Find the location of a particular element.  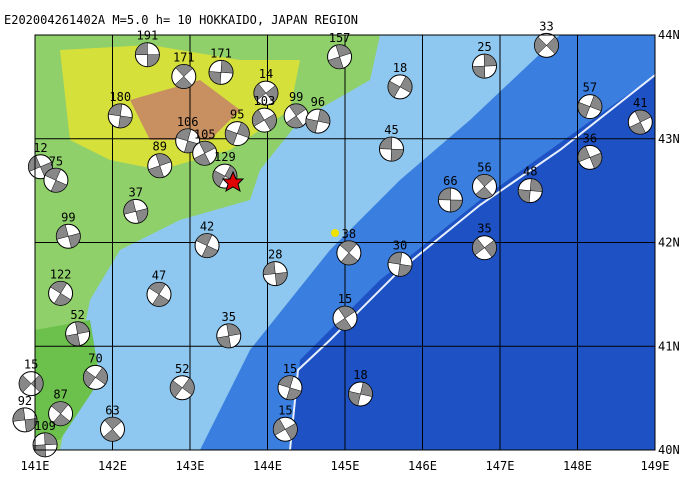

beachball: 109 is located at coordinates (45, 438).